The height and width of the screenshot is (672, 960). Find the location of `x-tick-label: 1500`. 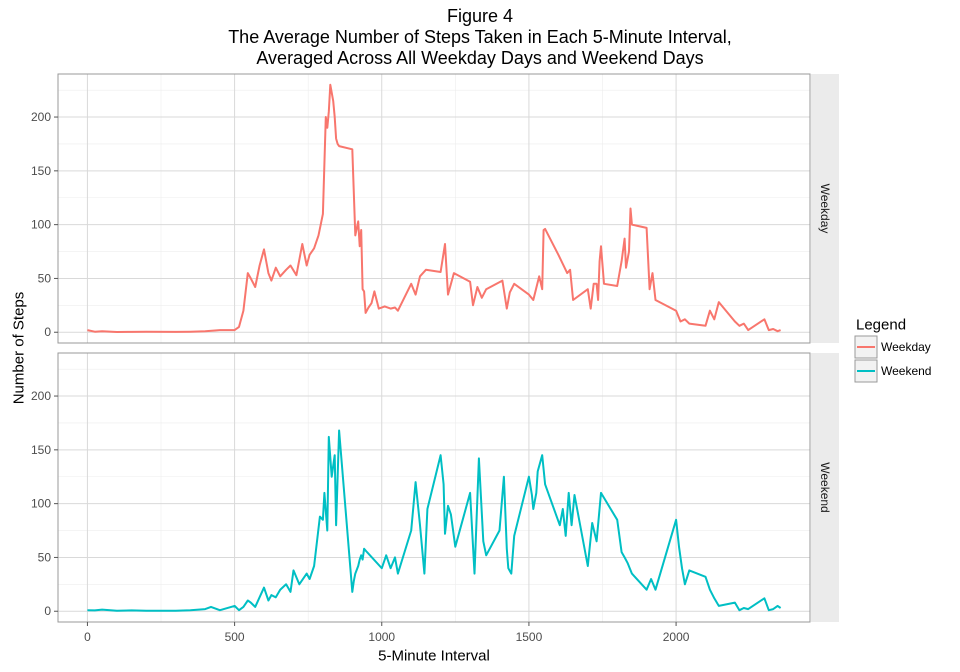

x-tick-label: 1500 is located at coordinates (529, 637).